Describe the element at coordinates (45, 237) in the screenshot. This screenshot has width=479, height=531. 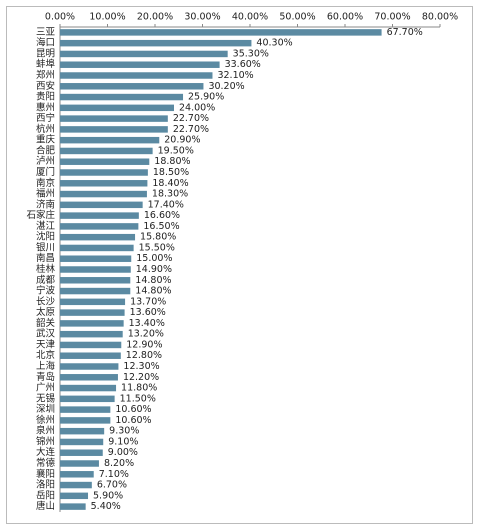
I see `y-tick-label: 沈阳` at that location.